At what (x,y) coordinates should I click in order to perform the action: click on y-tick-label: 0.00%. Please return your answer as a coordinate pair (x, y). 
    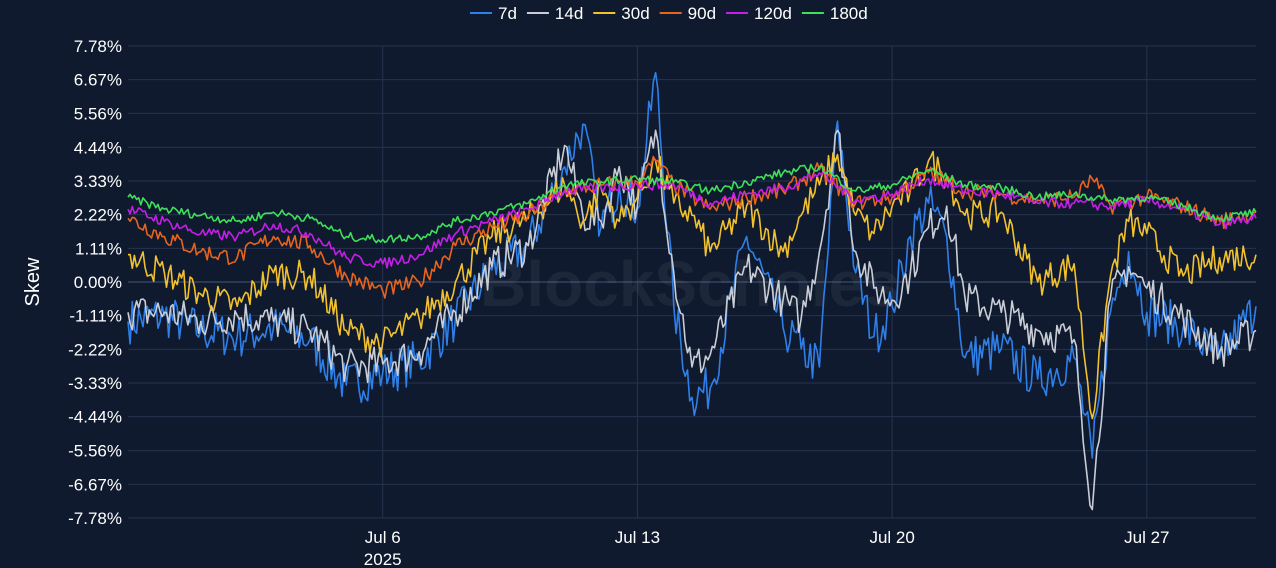
    Looking at the image, I should click on (98, 282).